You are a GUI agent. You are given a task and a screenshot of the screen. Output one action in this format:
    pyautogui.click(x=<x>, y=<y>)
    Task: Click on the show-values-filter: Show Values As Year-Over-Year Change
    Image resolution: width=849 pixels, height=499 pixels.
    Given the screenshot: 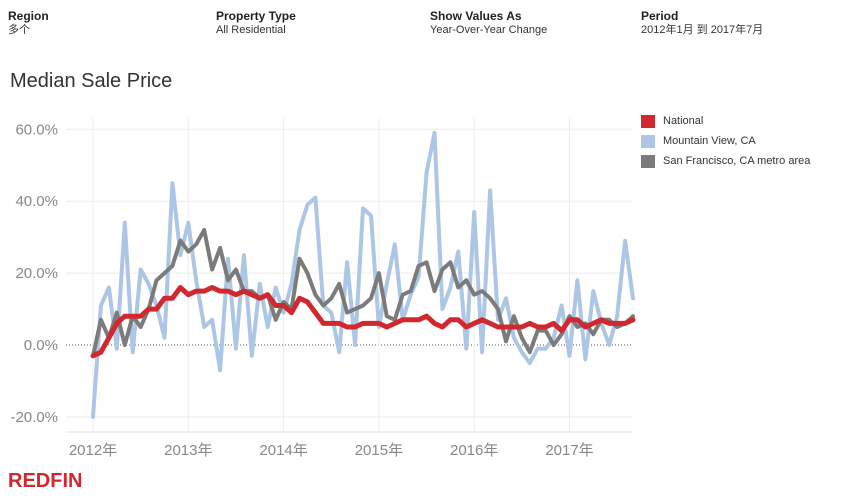 What is the action you would take?
    pyautogui.click(x=488, y=23)
    